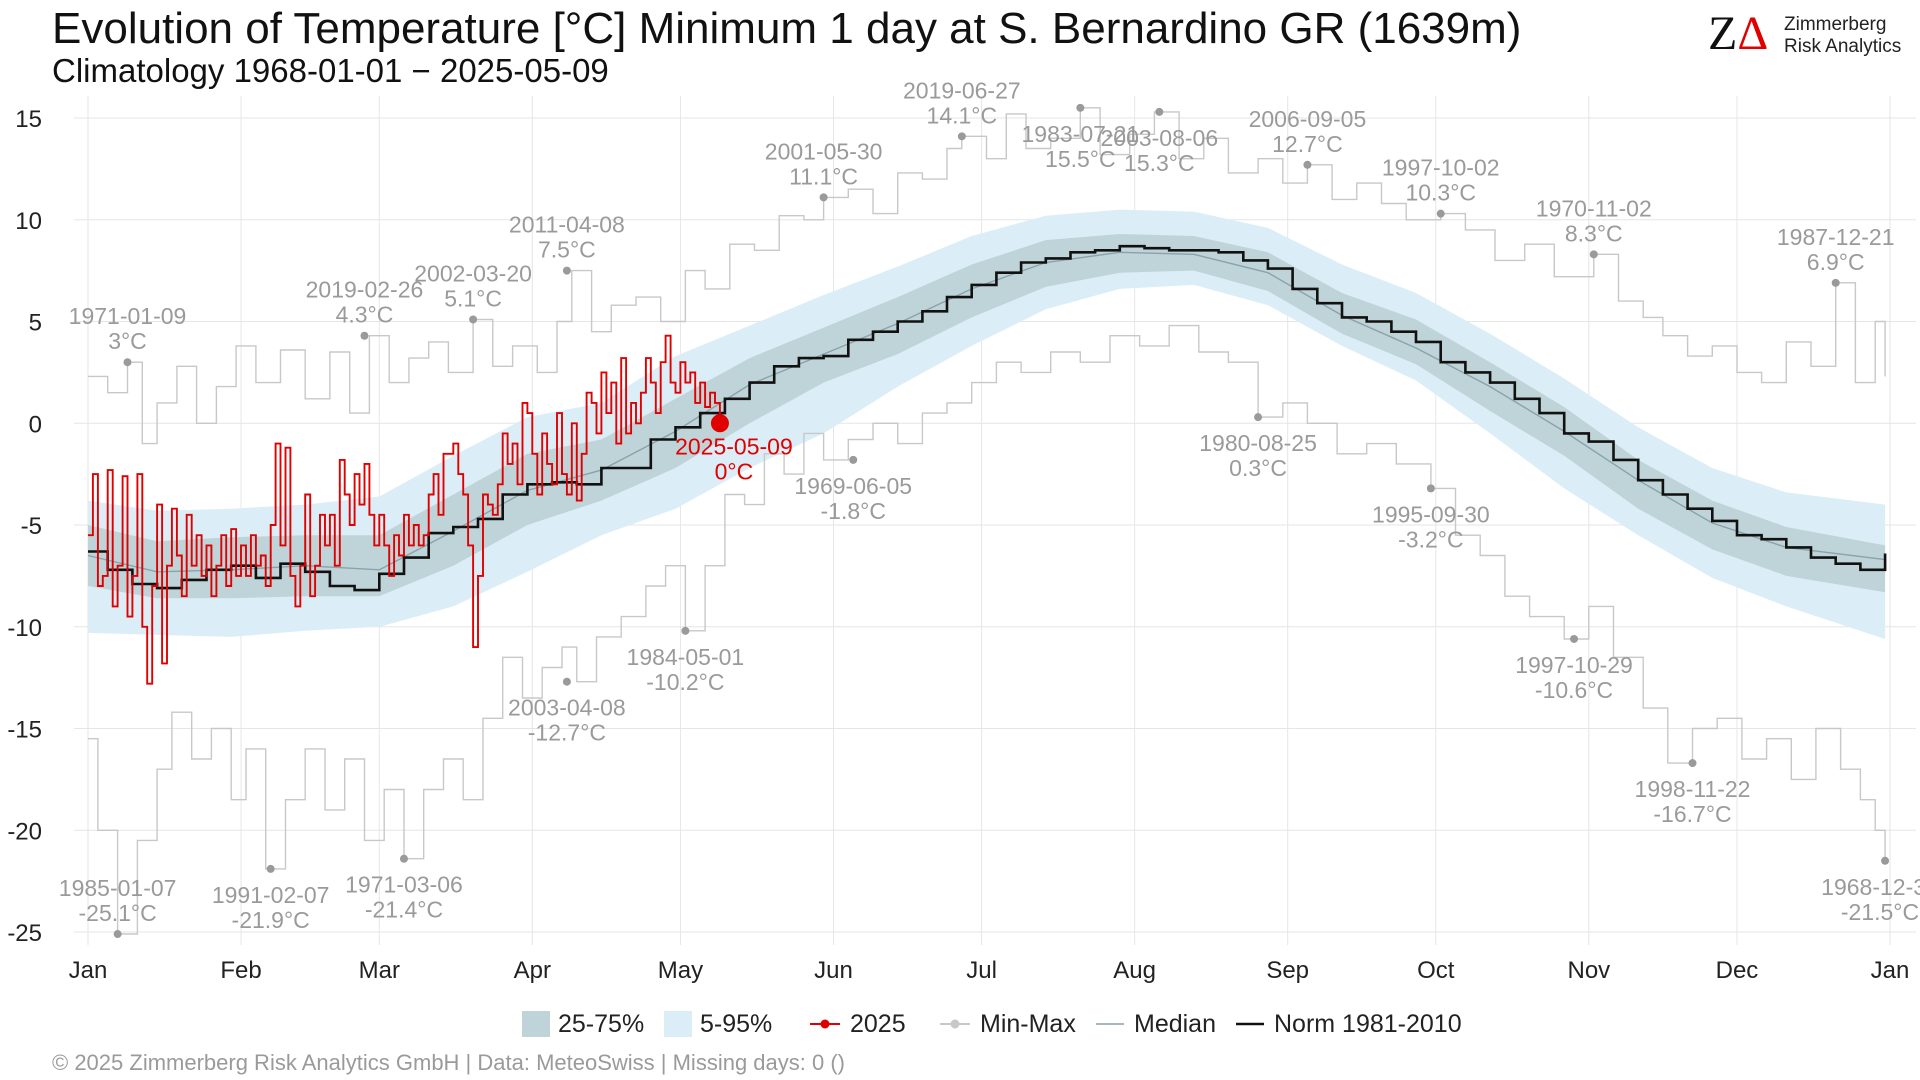 The height and width of the screenshot is (1080, 1920). I want to click on record-date-label: 2003-04-08, so click(567, 708).